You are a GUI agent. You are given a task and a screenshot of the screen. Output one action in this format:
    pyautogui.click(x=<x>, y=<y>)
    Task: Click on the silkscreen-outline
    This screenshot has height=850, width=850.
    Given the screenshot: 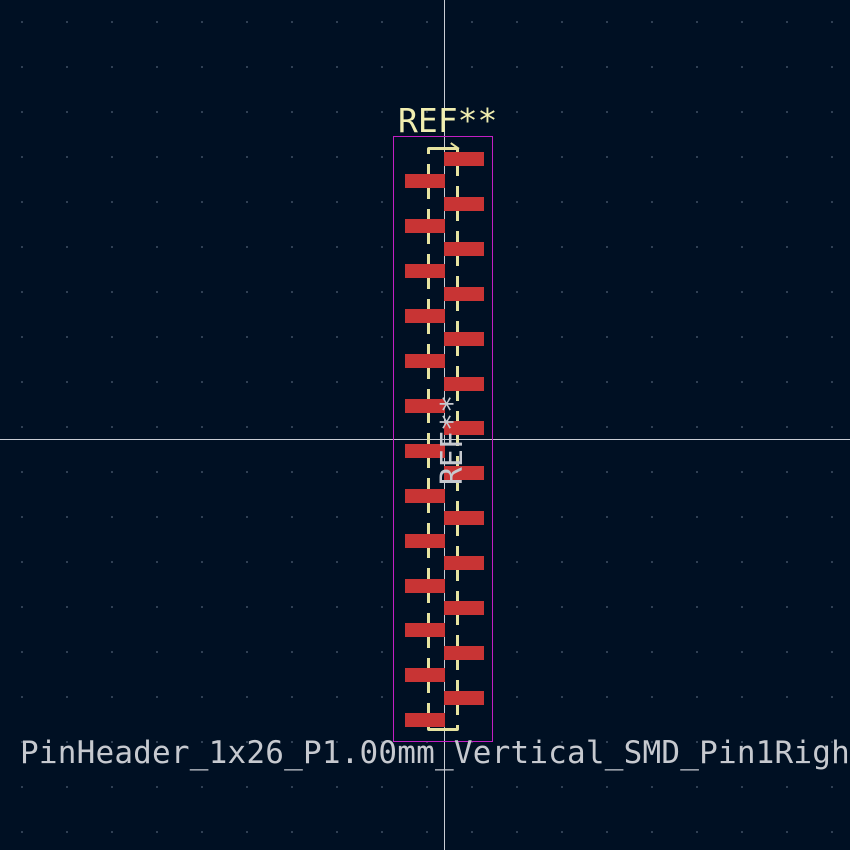 What is the action you would take?
    pyautogui.click(x=443, y=439)
    